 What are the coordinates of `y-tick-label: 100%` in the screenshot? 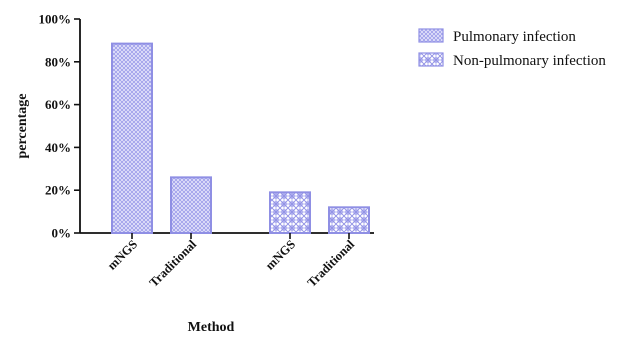 It's located at (55, 19).